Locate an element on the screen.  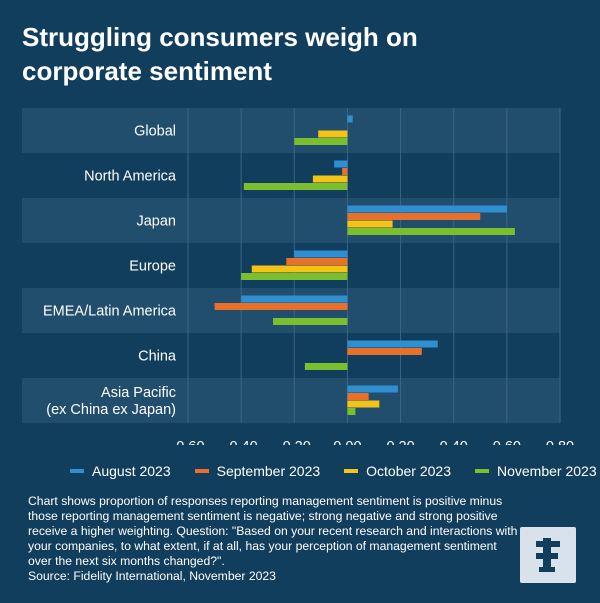
legend-item-october: October 2023 is located at coordinates (397, 471).